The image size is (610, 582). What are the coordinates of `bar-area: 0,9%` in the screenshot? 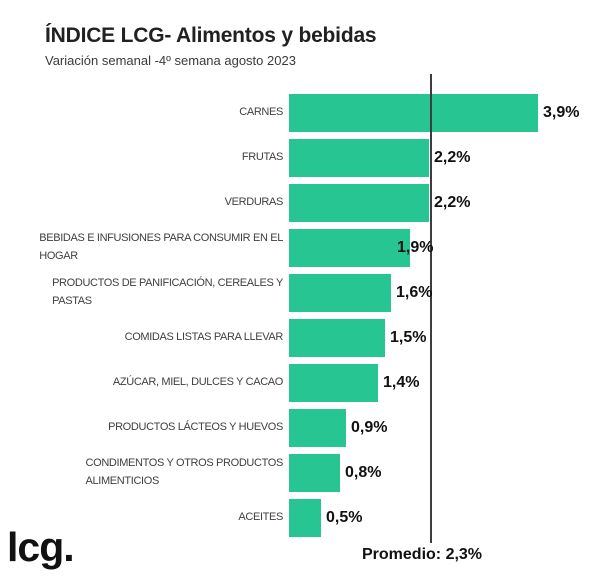 It's located at (446, 427).